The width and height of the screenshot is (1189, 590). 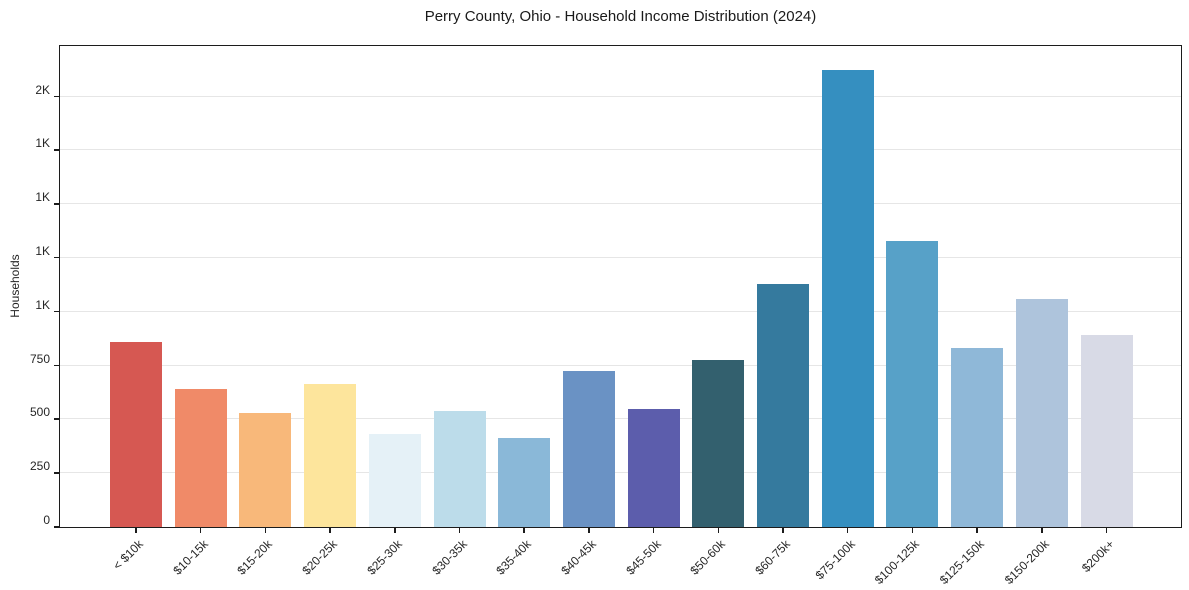 What do you see at coordinates (588, 448) in the screenshot?
I see `bar-40-45k` at bounding box center [588, 448].